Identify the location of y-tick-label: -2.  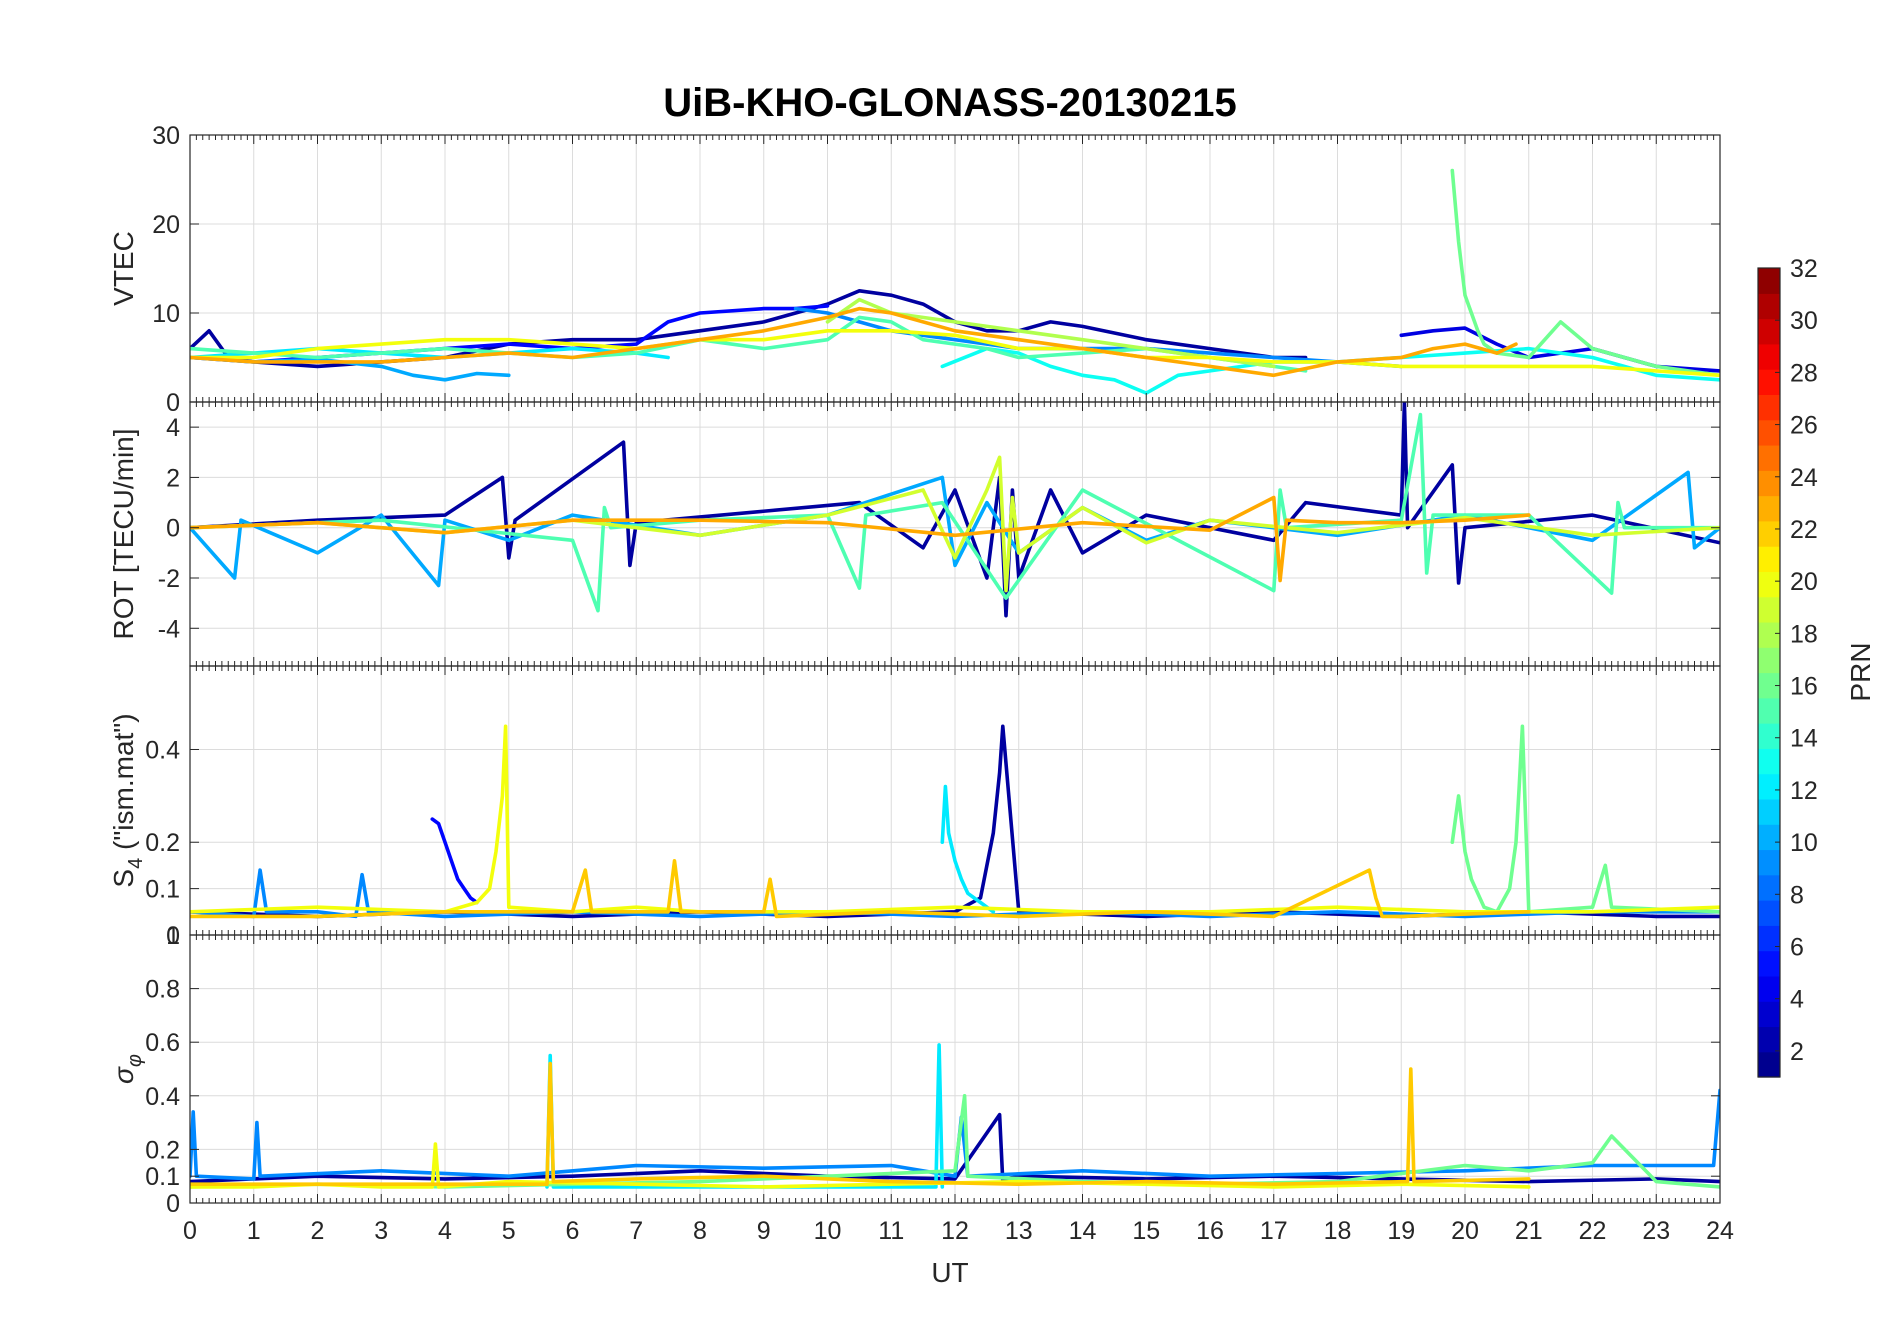
(169, 579).